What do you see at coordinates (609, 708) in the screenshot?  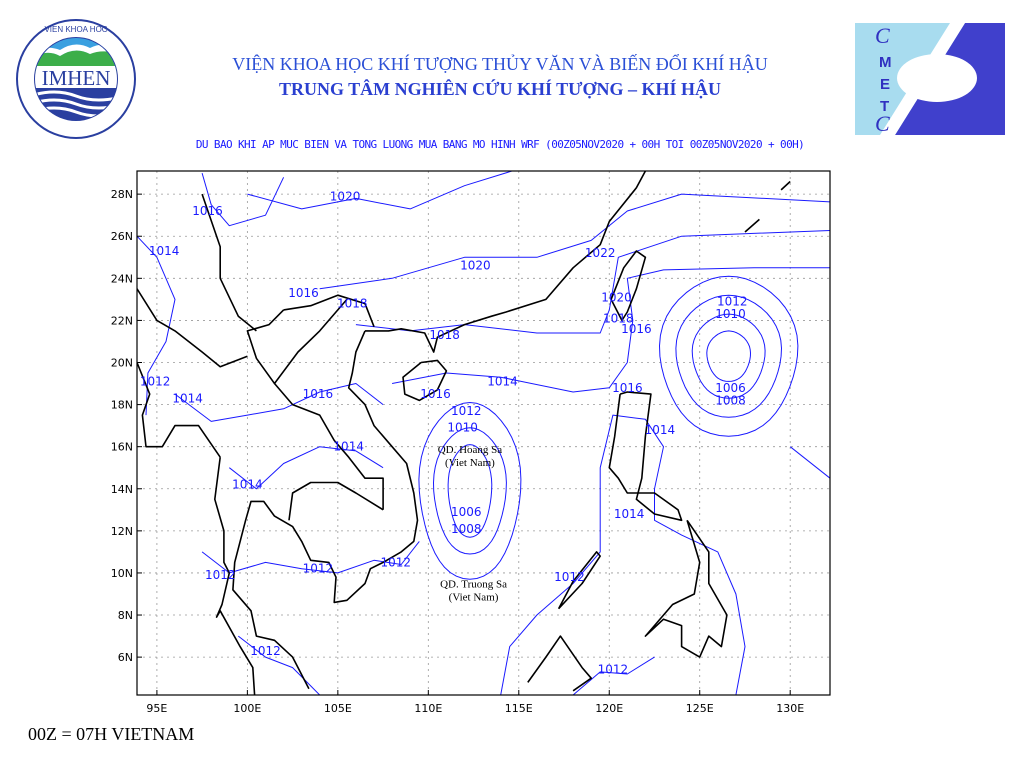 I see `x-tick-label: 120E` at bounding box center [609, 708].